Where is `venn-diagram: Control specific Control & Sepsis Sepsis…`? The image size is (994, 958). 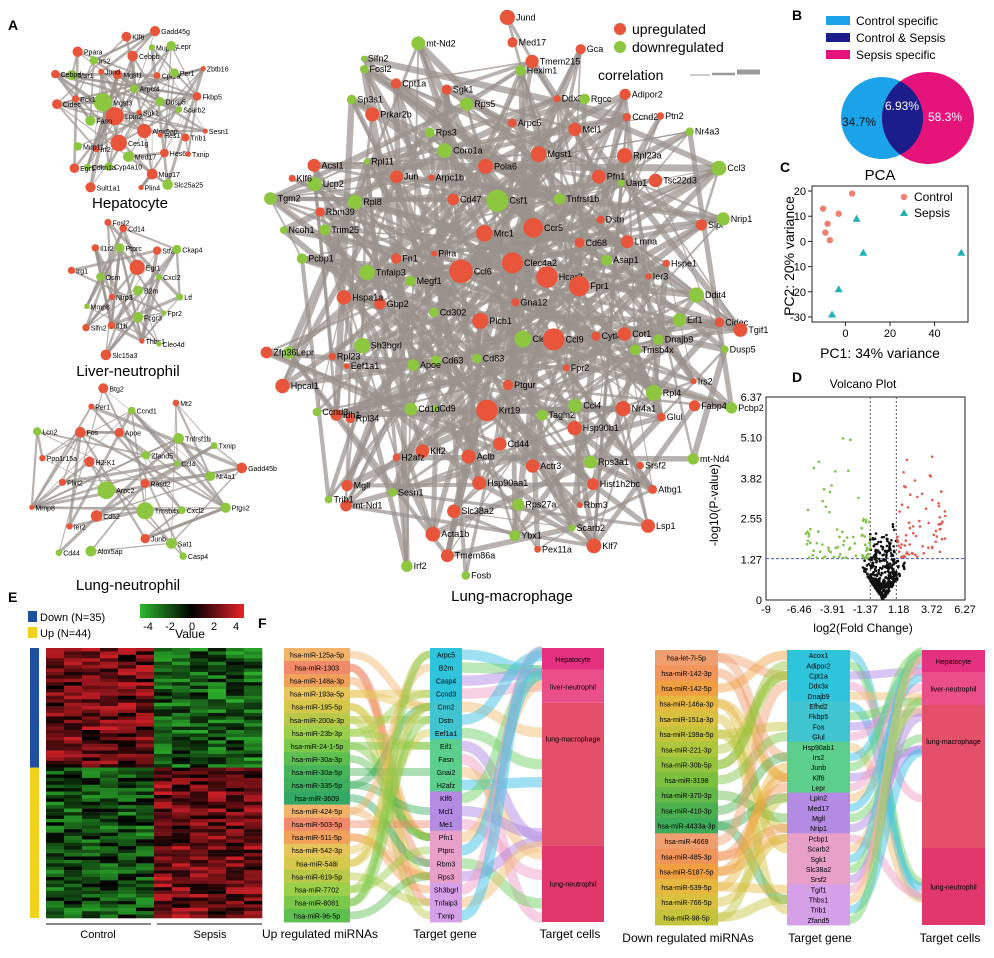 venn-diagram: Control specific Control & Sepsis Sepsis… is located at coordinates (900, 89).